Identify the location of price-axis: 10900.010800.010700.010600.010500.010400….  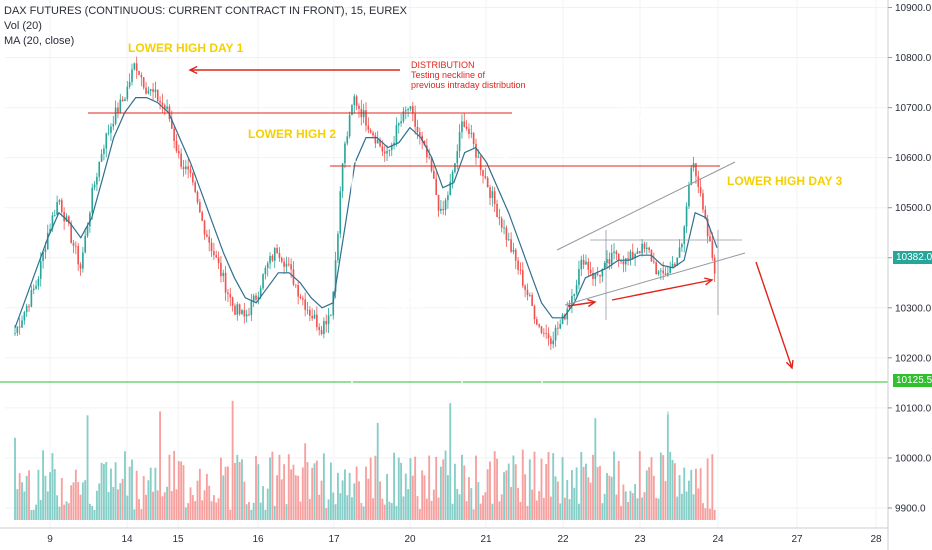
(909, 275).